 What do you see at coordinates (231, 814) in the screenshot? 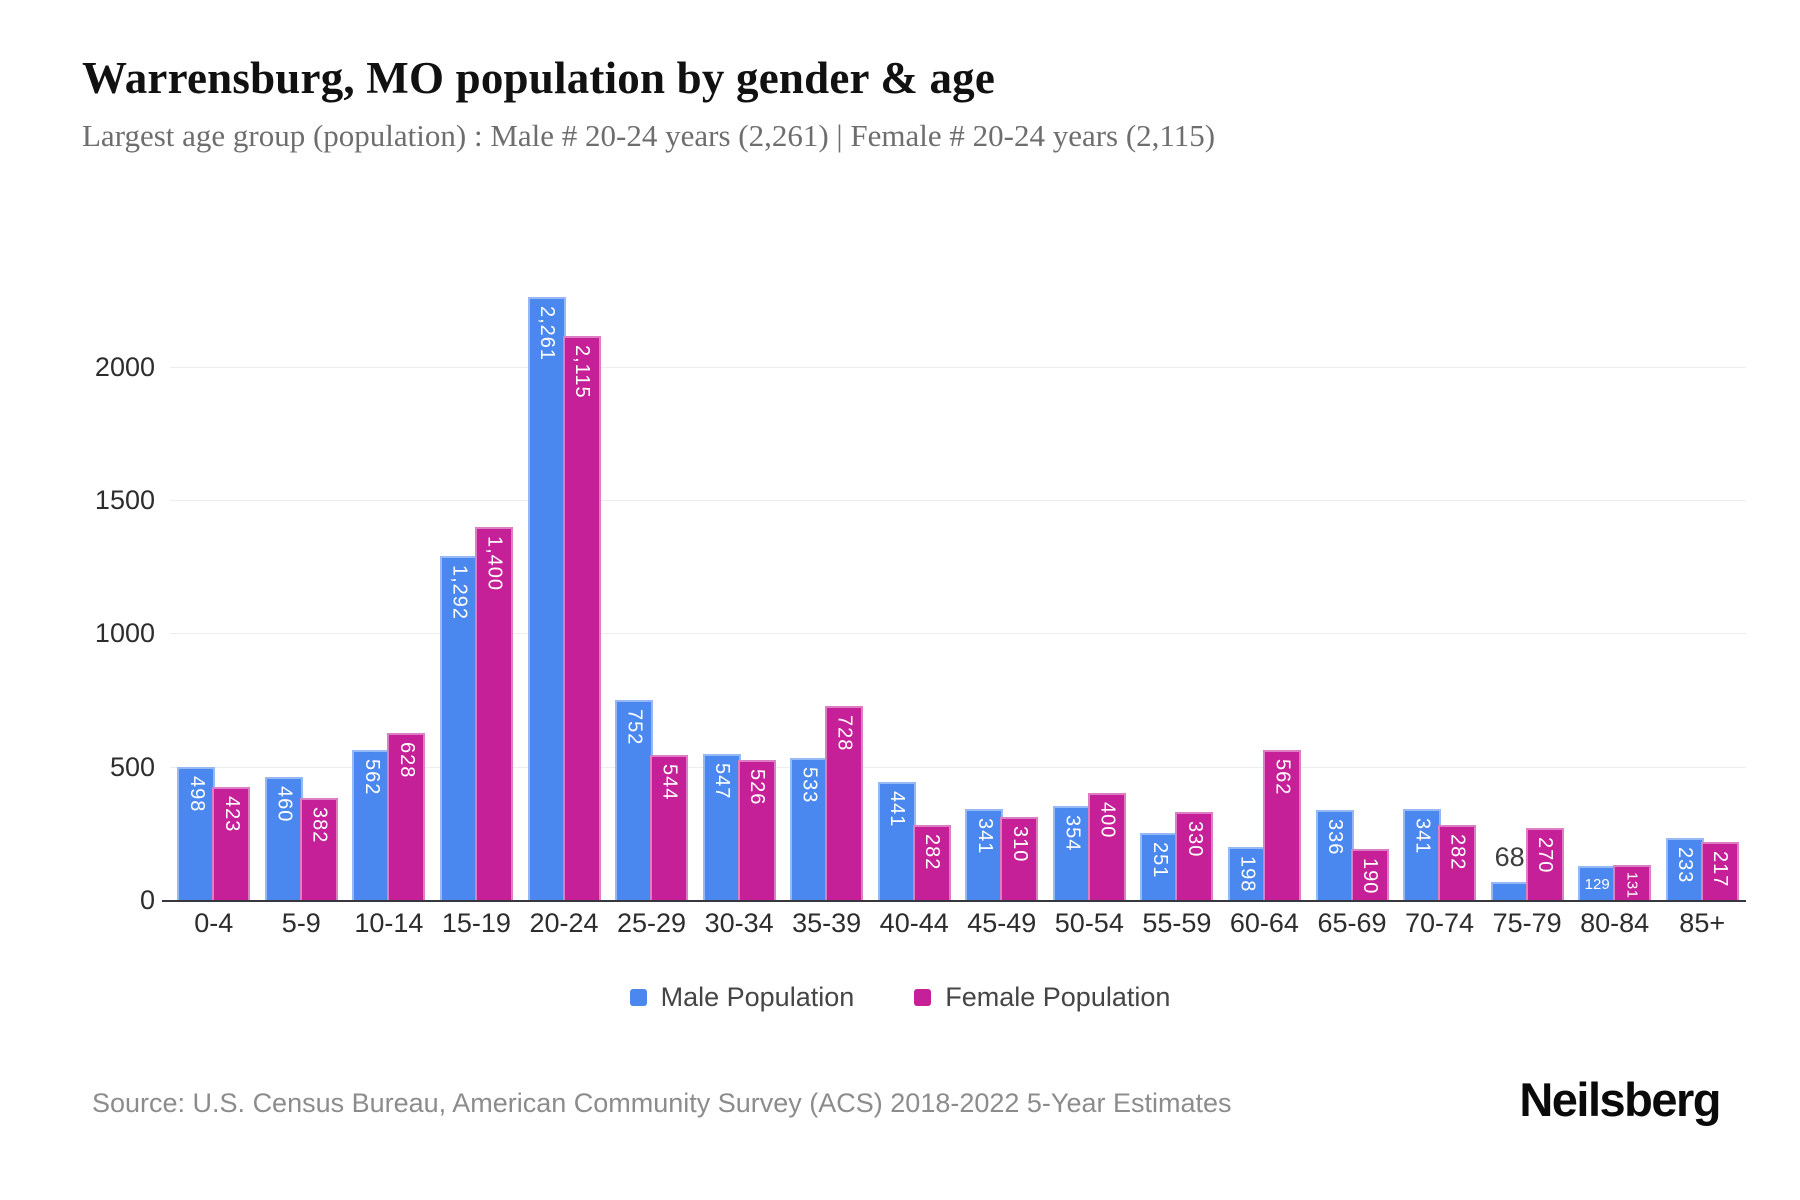
I see `bar-value-label: 423` at bounding box center [231, 814].